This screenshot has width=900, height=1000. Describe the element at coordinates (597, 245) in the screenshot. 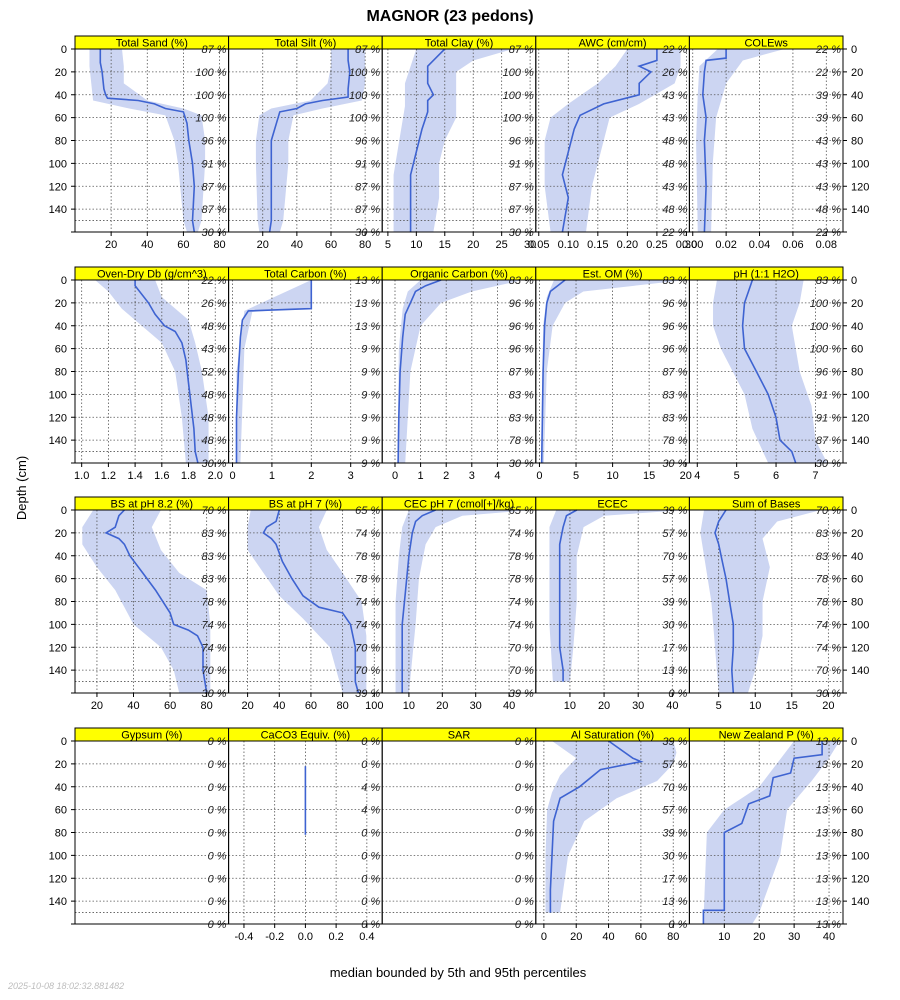

I see `x-tick-label: 0.15` at that location.